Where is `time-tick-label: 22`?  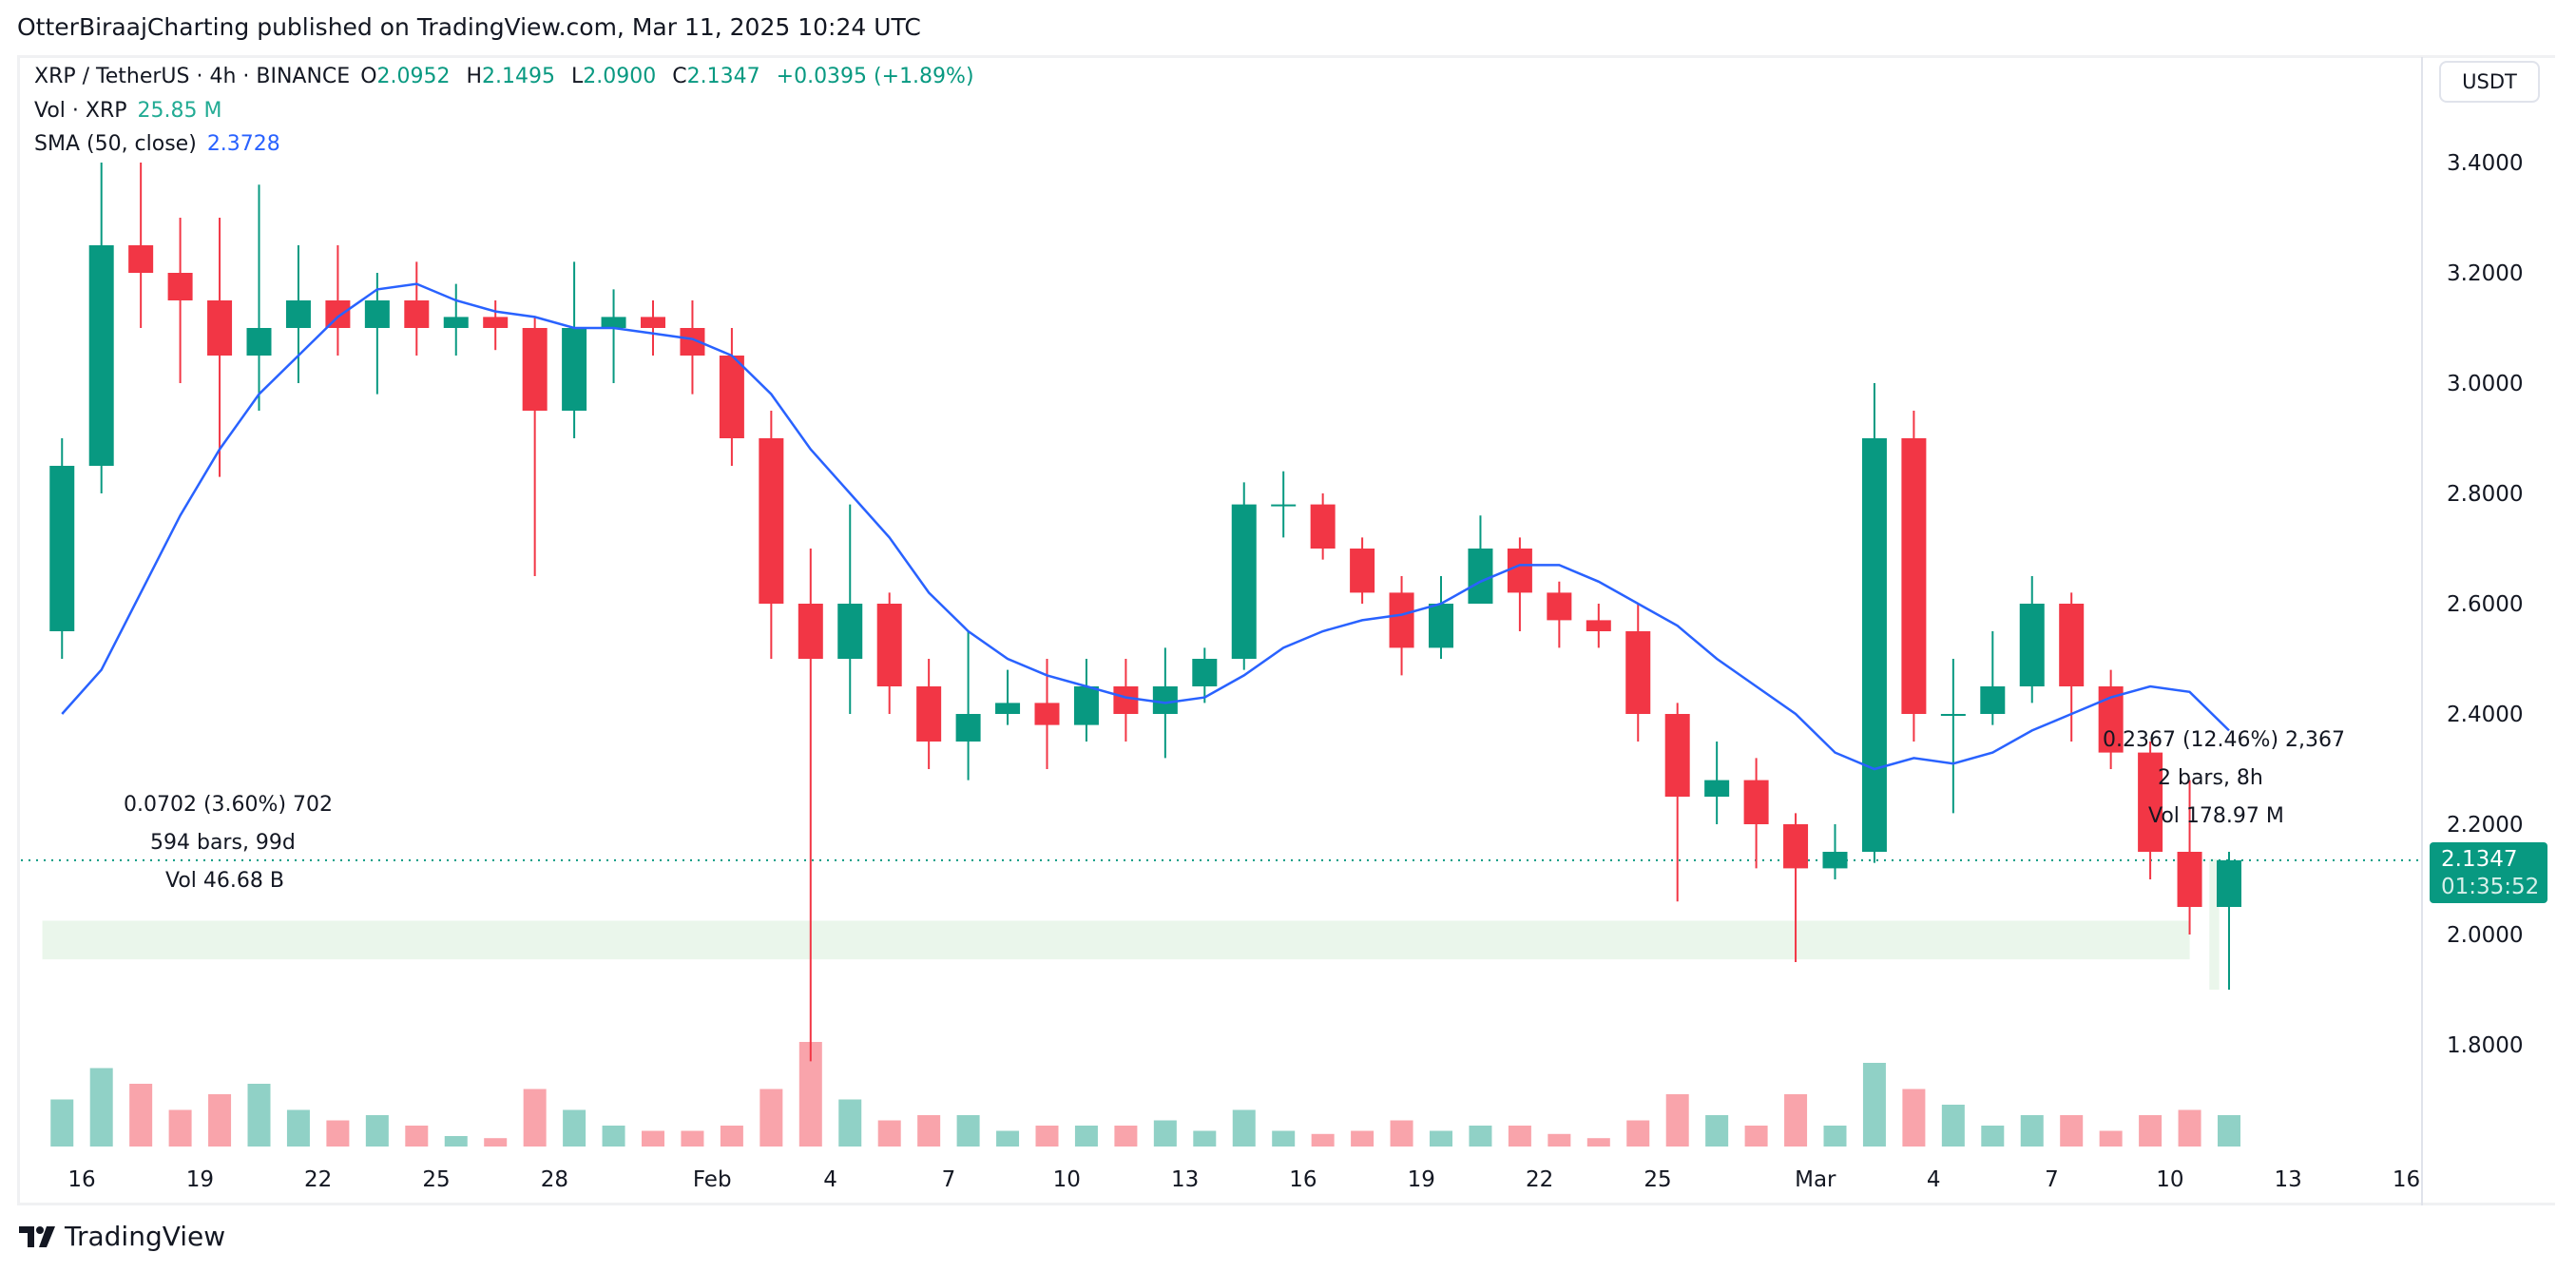 time-tick-label: 22 is located at coordinates (1540, 1179).